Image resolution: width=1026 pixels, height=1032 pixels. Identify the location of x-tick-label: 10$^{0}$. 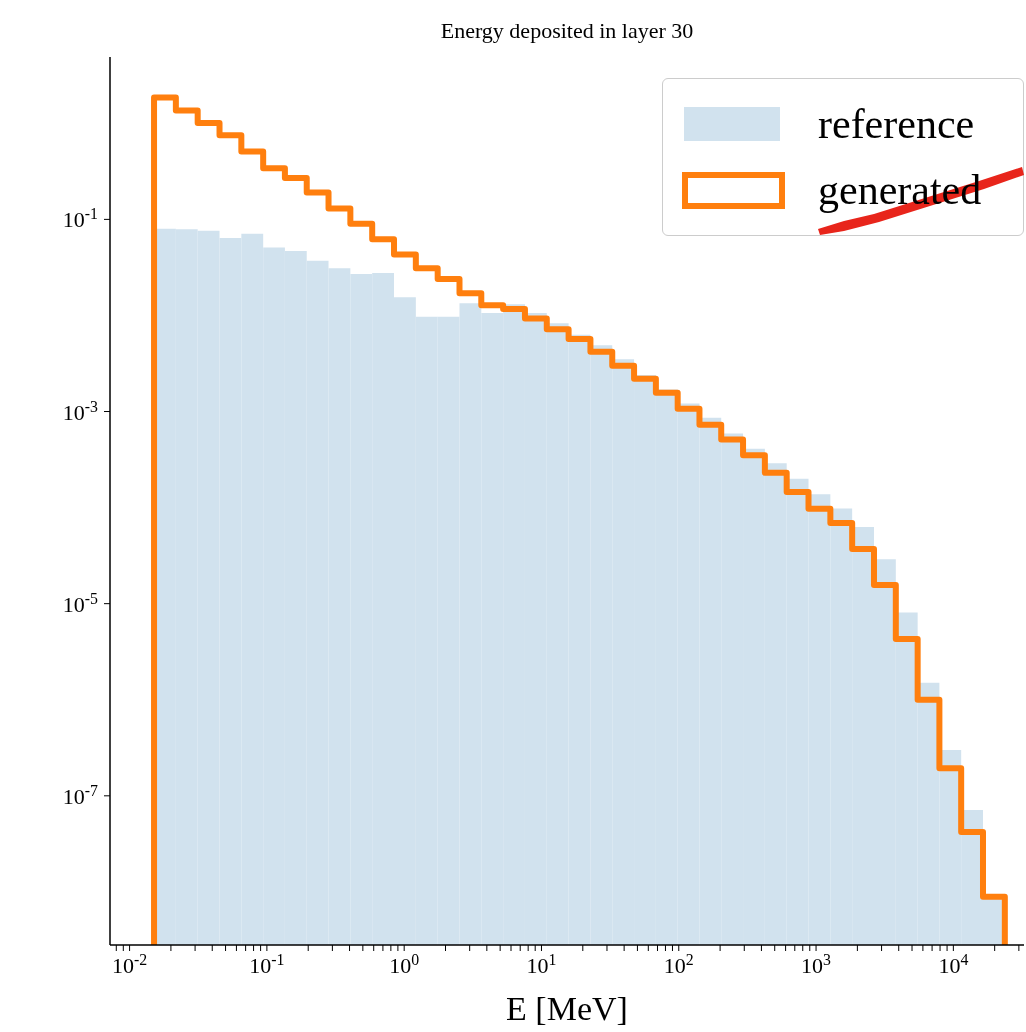
(404, 964).